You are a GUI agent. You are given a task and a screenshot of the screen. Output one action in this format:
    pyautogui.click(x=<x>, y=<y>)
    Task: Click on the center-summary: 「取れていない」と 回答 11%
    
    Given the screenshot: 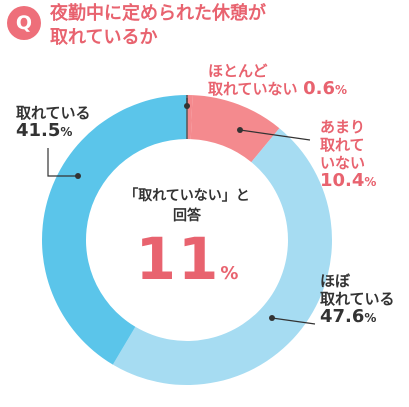 What is the action you would take?
    pyautogui.click(x=187, y=239)
    